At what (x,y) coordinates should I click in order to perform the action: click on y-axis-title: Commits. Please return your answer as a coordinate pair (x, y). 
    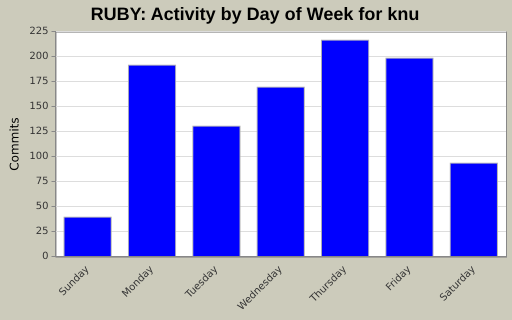
    Looking at the image, I should click on (14, 144).